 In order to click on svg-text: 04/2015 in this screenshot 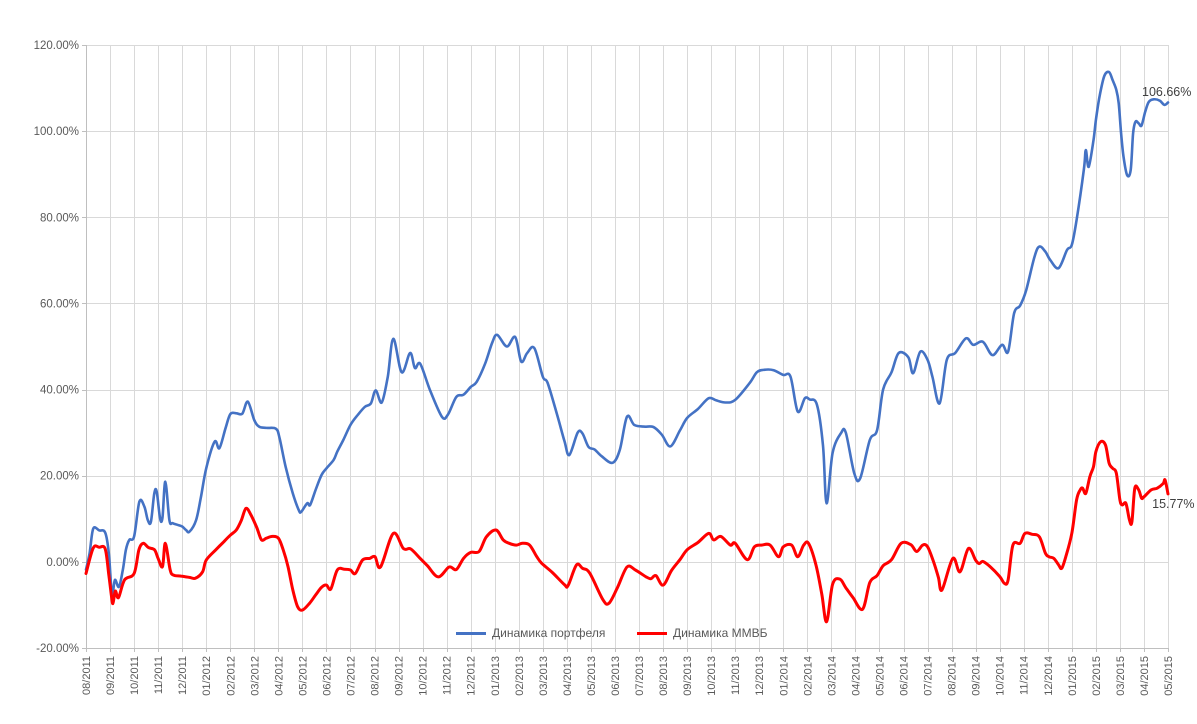, I will do `click(1145, 676)`.